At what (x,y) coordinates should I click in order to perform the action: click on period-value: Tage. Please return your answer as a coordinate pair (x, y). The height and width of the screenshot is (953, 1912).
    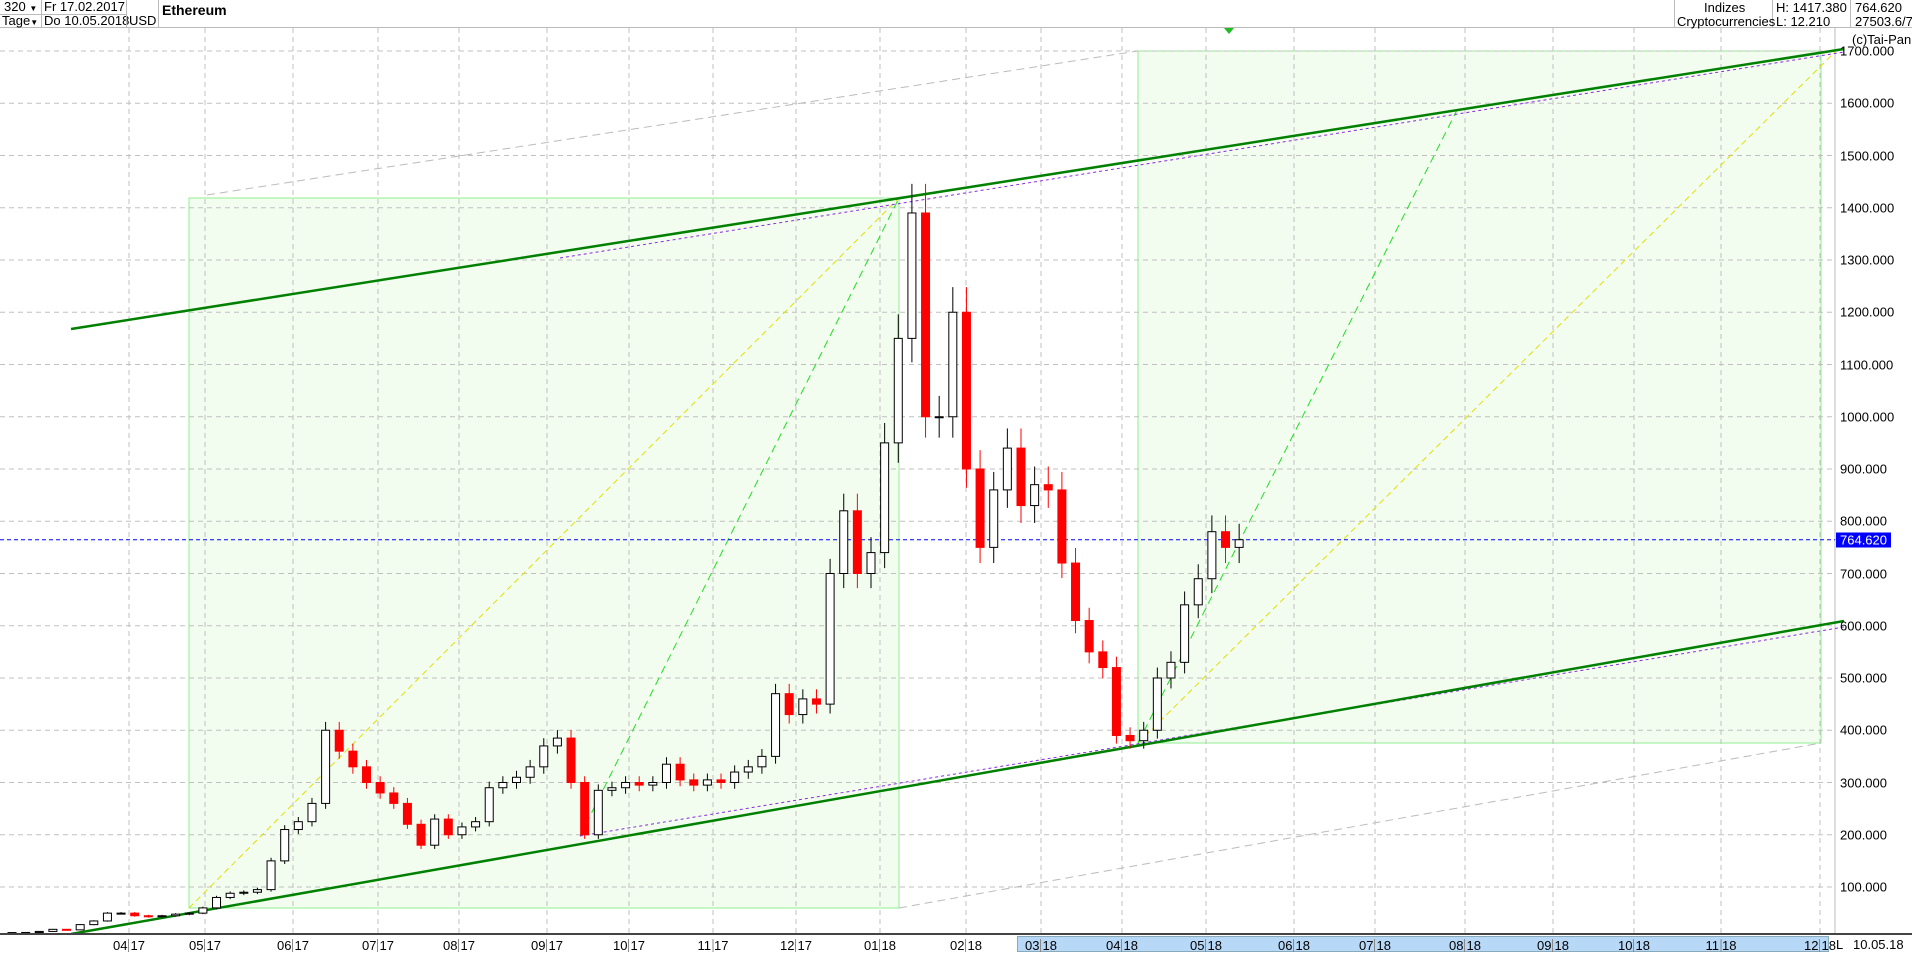
    Looking at the image, I should click on (16, 20).